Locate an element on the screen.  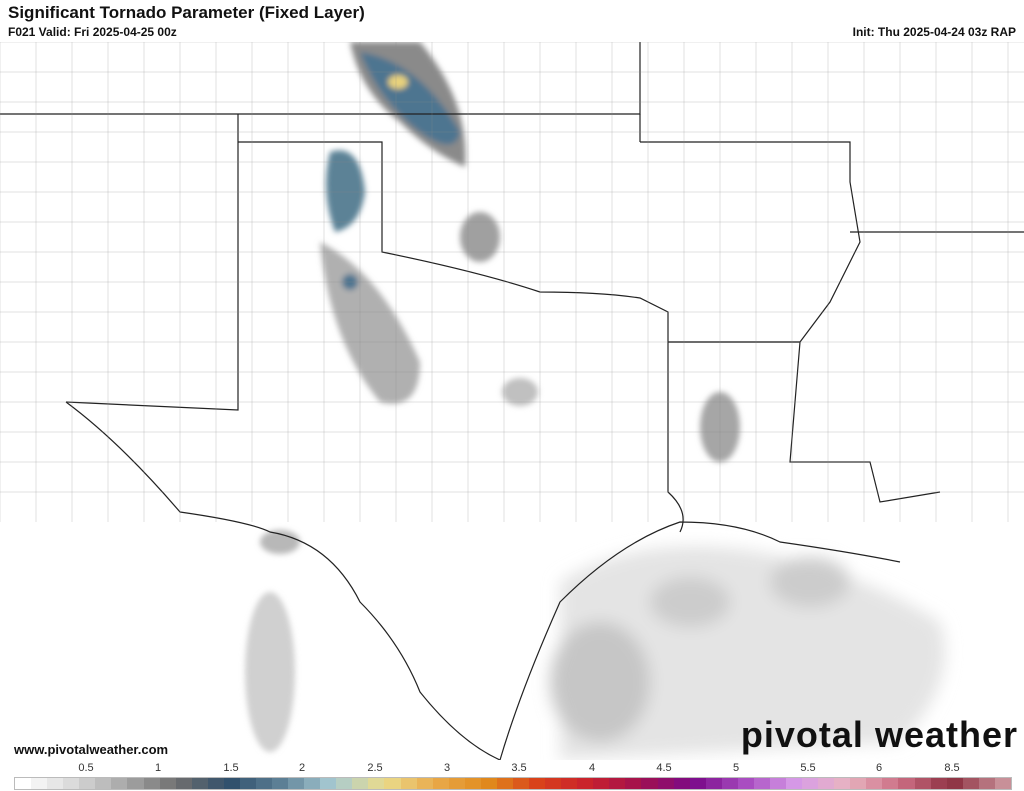
pivotal-weather-logo: pivotal weather is located at coordinates (879, 734).